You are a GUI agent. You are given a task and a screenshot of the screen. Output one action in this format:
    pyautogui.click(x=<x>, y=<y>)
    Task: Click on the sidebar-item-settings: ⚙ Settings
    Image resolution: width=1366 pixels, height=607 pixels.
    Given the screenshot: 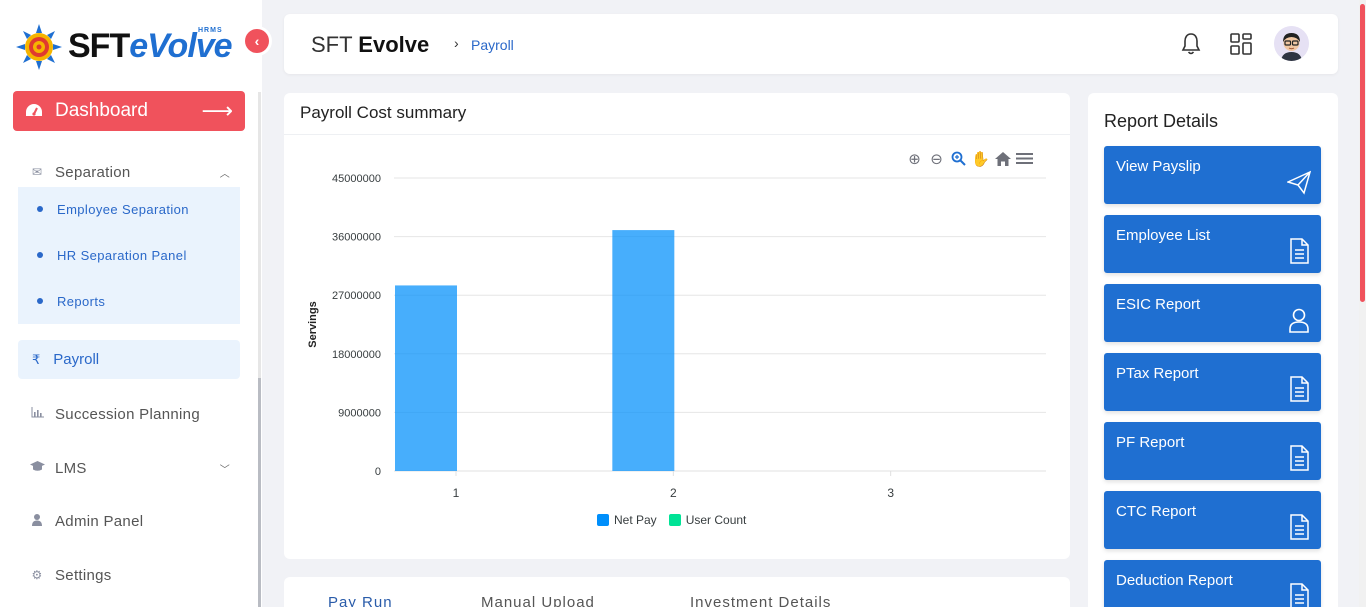 What is the action you would take?
    pyautogui.click(x=129, y=575)
    